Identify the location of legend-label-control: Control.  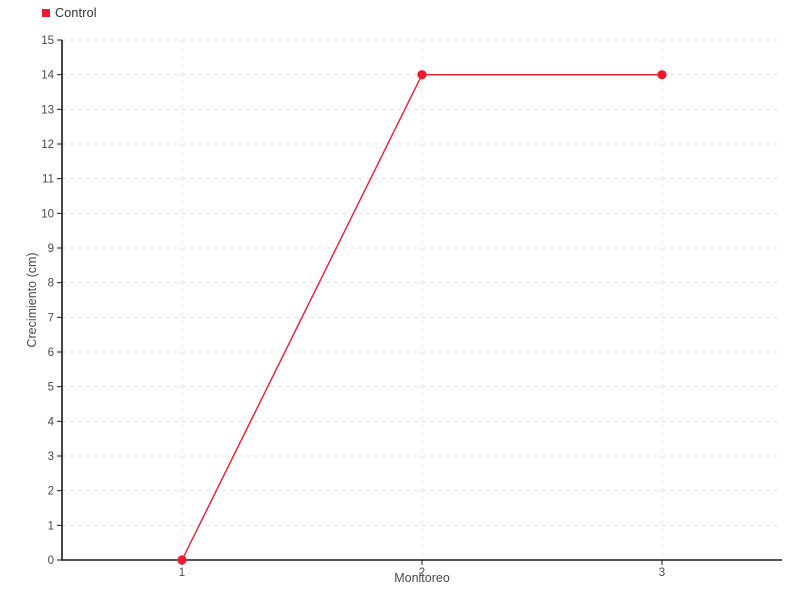
(76, 13).